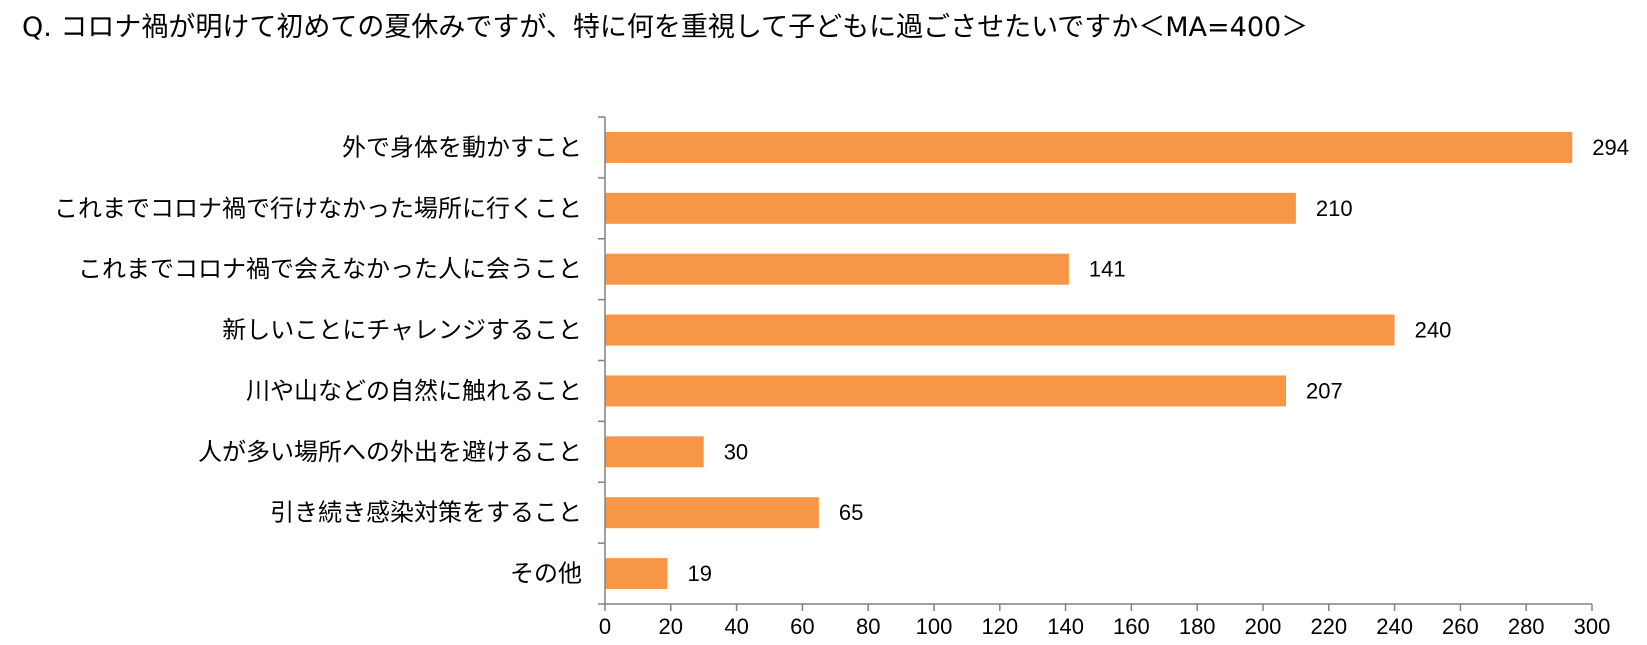 Image resolution: width=1647 pixels, height=645 pixels. Describe the element at coordinates (1592, 626) in the screenshot. I see `x-tick-label: 300` at that location.